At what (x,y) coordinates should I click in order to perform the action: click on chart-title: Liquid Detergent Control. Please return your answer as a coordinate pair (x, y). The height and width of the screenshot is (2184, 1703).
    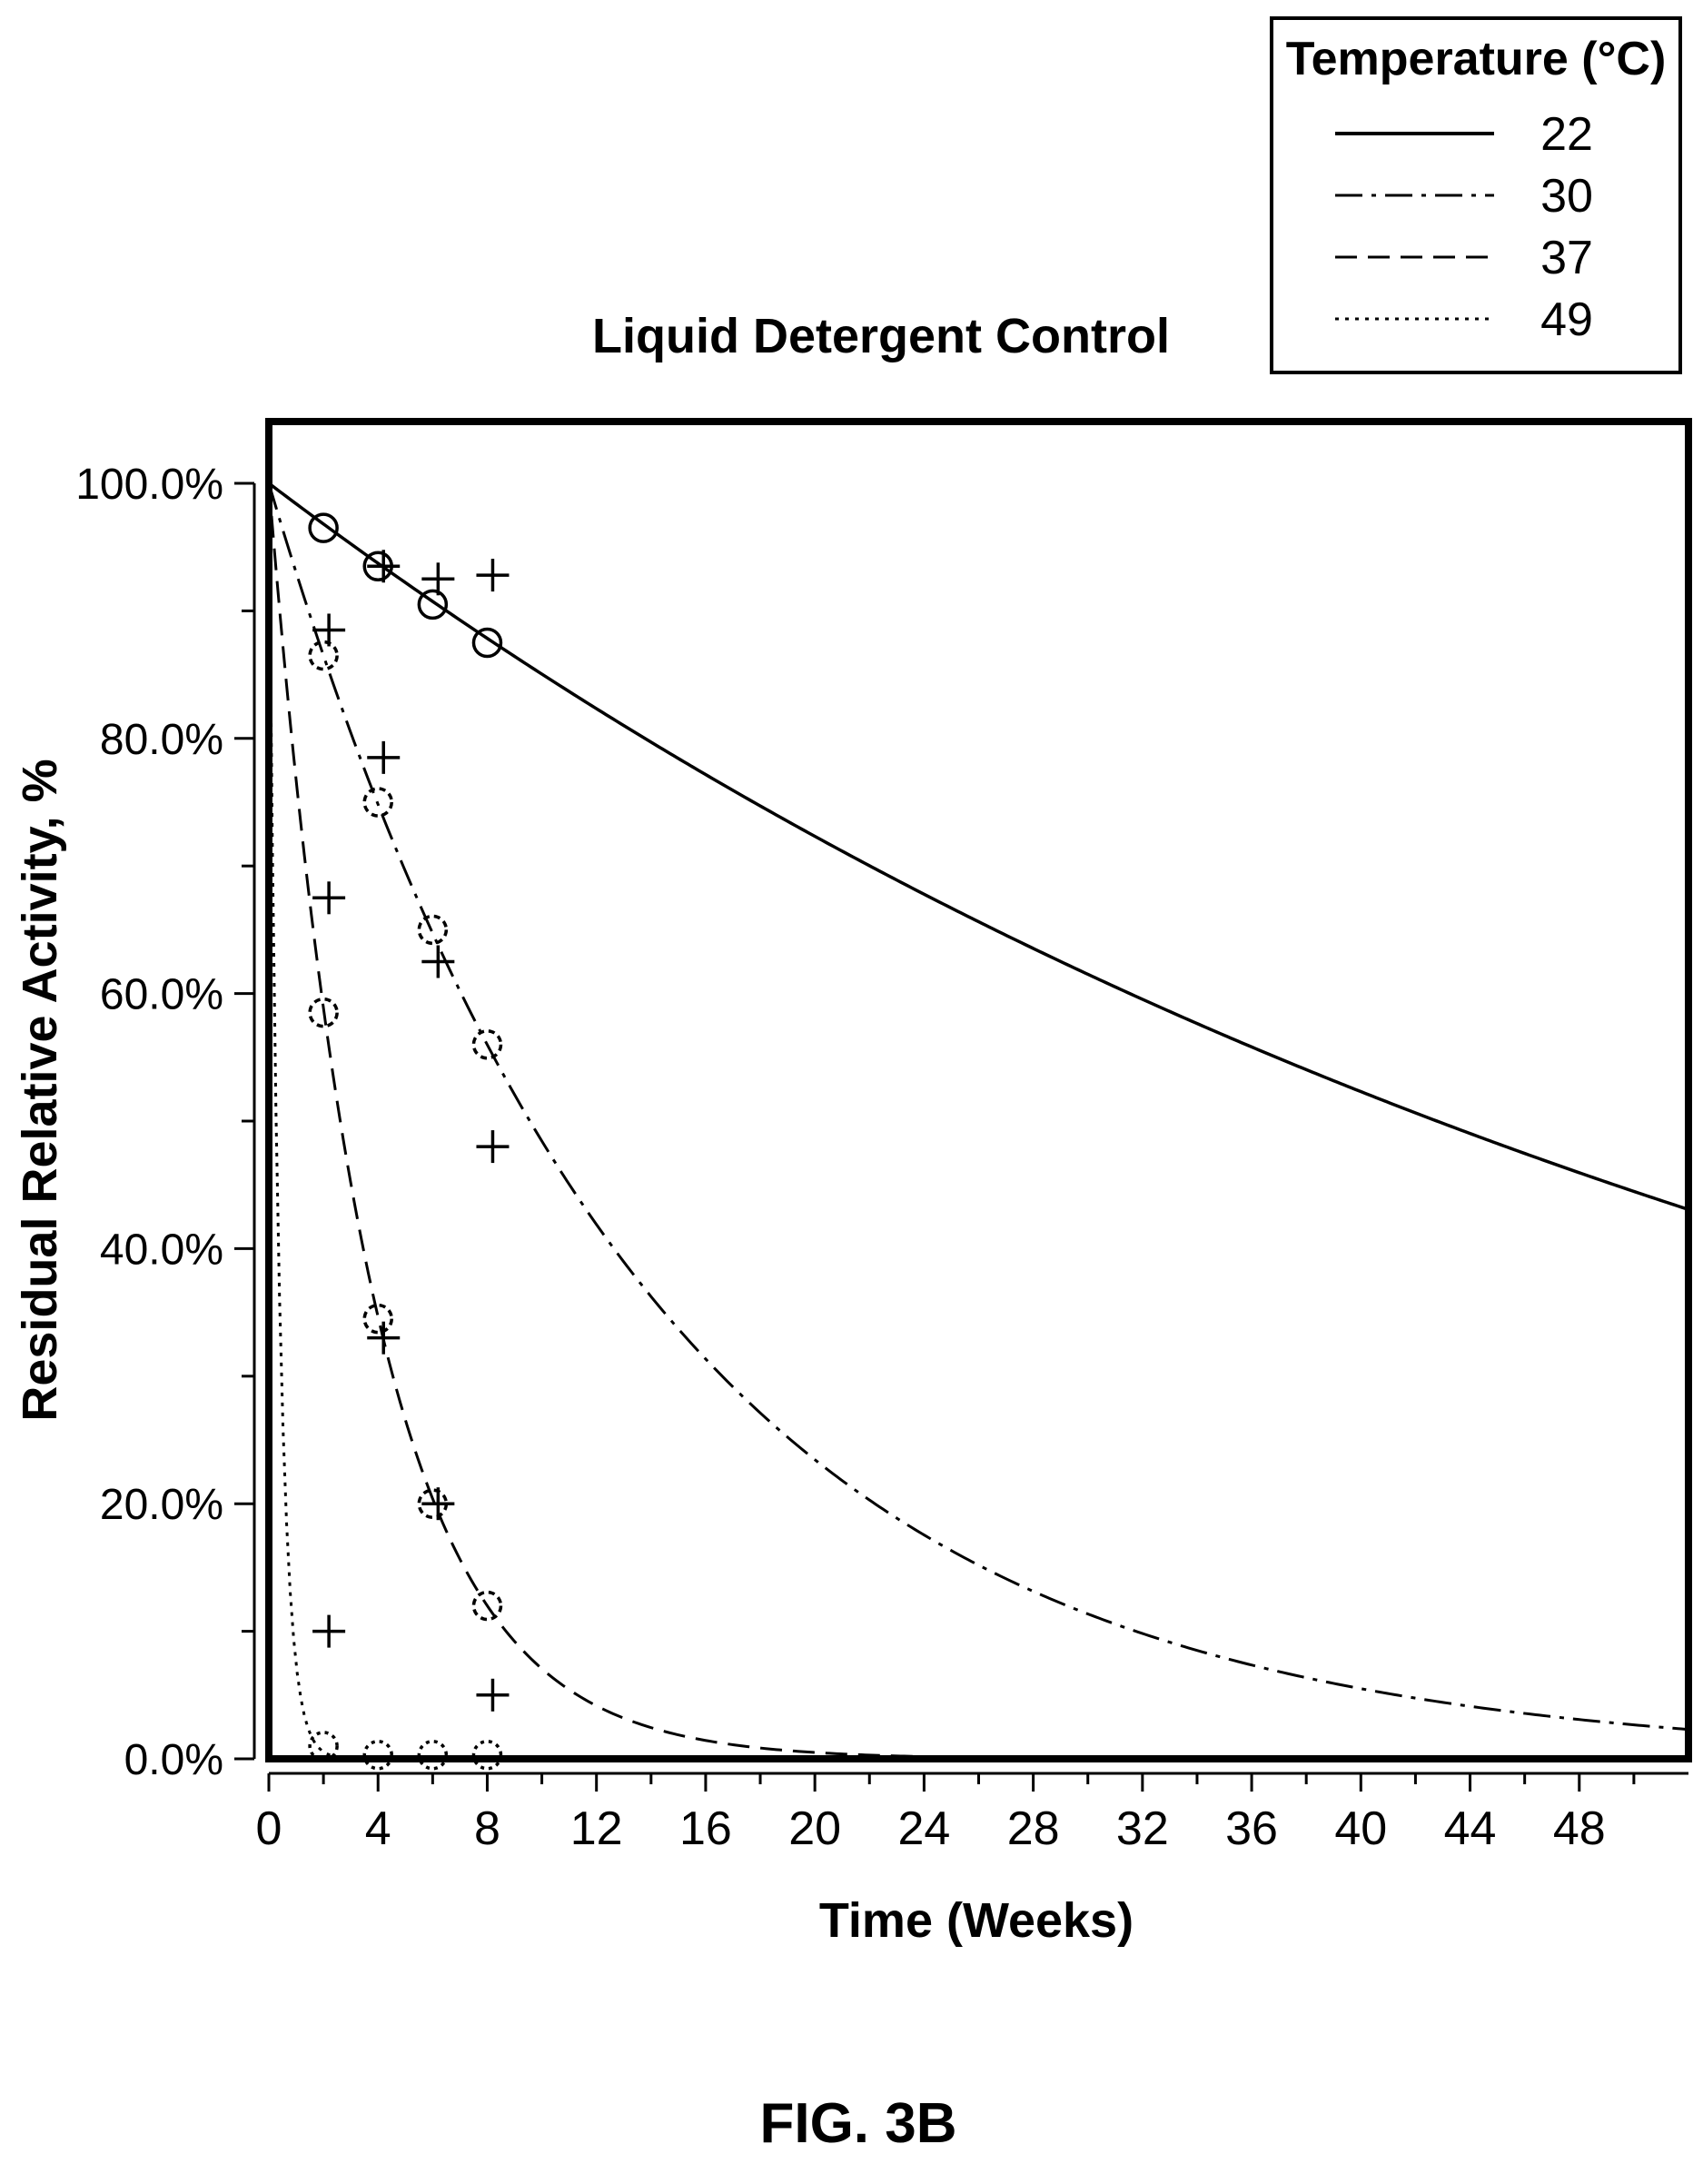
    Looking at the image, I should click on (881, 336).